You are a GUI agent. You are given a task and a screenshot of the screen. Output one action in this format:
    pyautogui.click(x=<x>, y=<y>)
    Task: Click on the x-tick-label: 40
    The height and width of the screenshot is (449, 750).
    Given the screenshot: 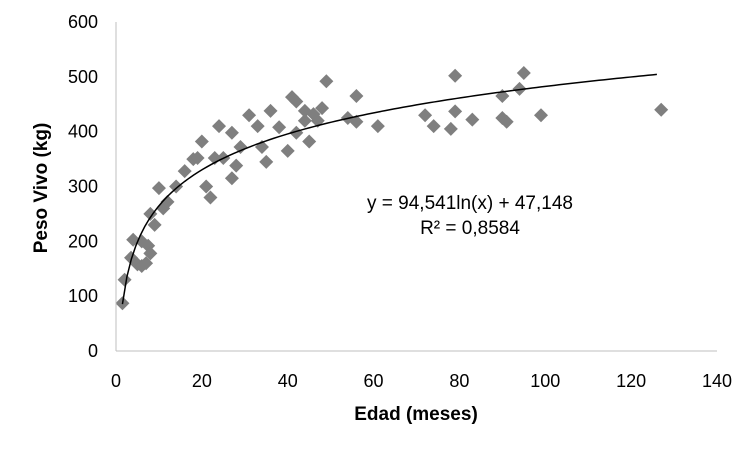 What is the action you would take?
    pyautogui.click(x=288, y=381)
    